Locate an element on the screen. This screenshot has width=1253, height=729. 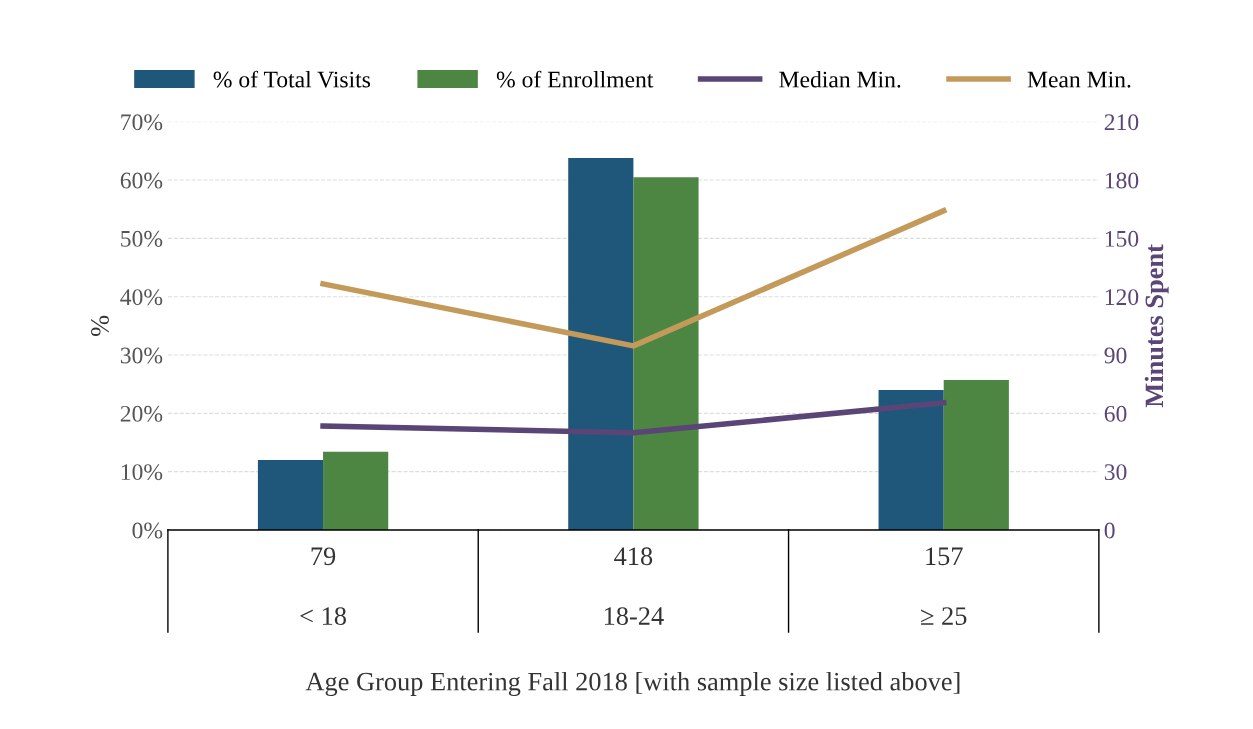
y-tick-label: 70% is located at coordinates (142, 122).